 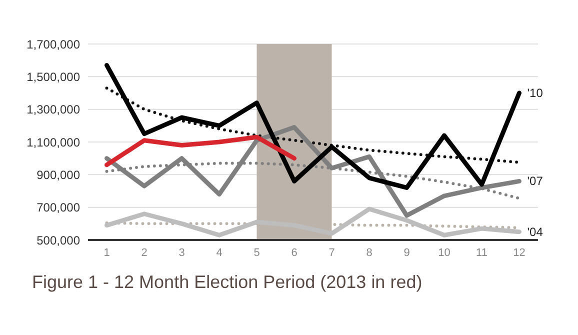 I want to click on y-tick-label: 1,500,000, so click(x=53, y=77).